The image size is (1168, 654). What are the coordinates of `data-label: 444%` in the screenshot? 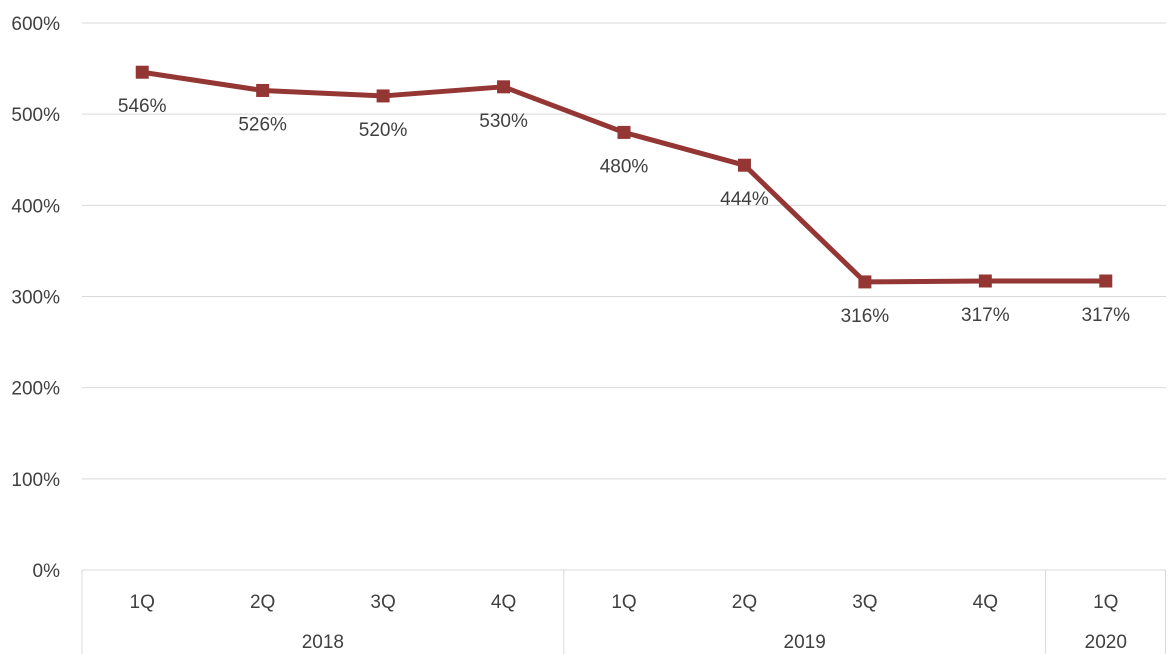 It's located at (744, 199).